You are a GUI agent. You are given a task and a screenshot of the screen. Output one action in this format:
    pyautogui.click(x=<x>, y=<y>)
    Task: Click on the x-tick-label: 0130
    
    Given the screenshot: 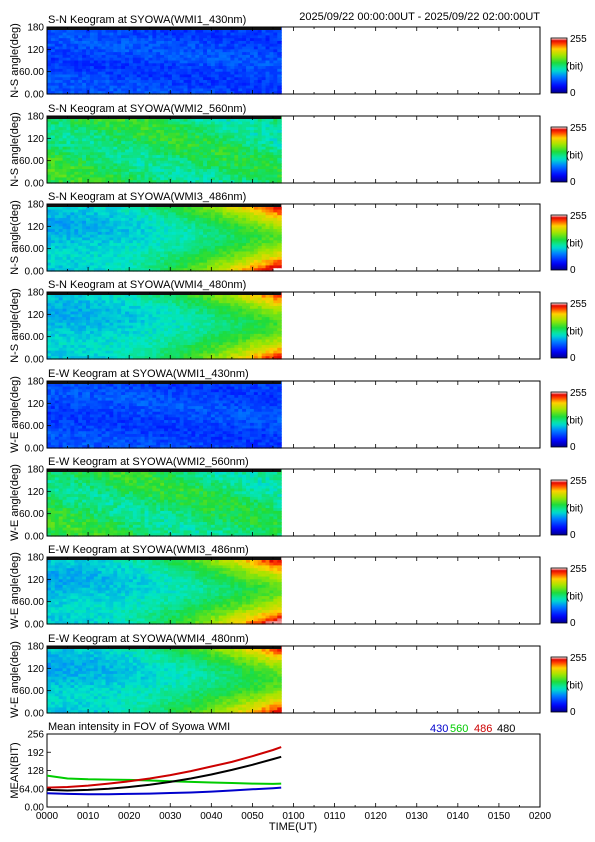 What is the action you would take?
    pyautogui.click(x=417, y=816)
    